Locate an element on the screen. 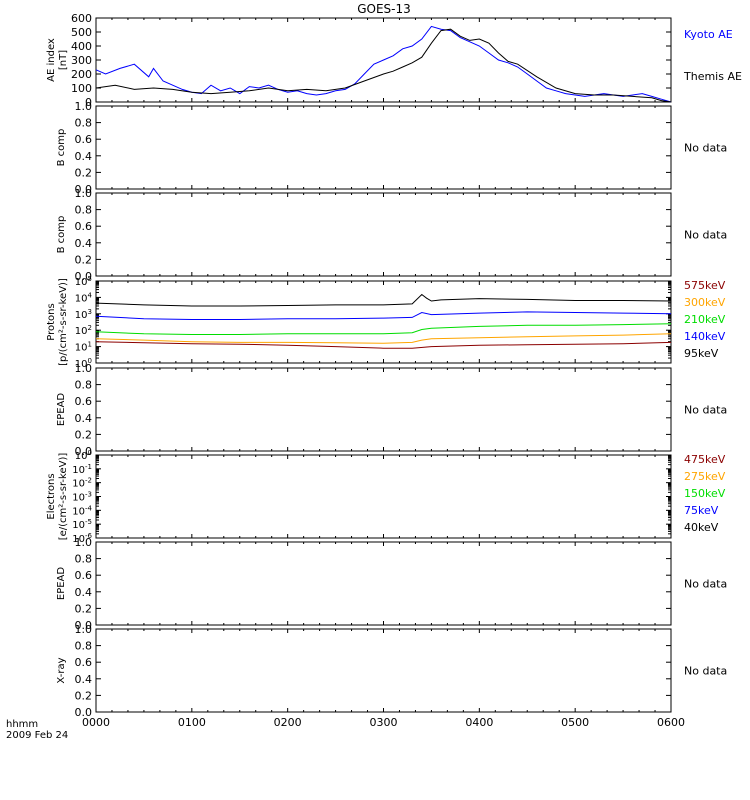  panel-xray: 0.0 0.2 0.4 0.6 0.8 1.0 X-ray No data is located at coordinates (391, 671).